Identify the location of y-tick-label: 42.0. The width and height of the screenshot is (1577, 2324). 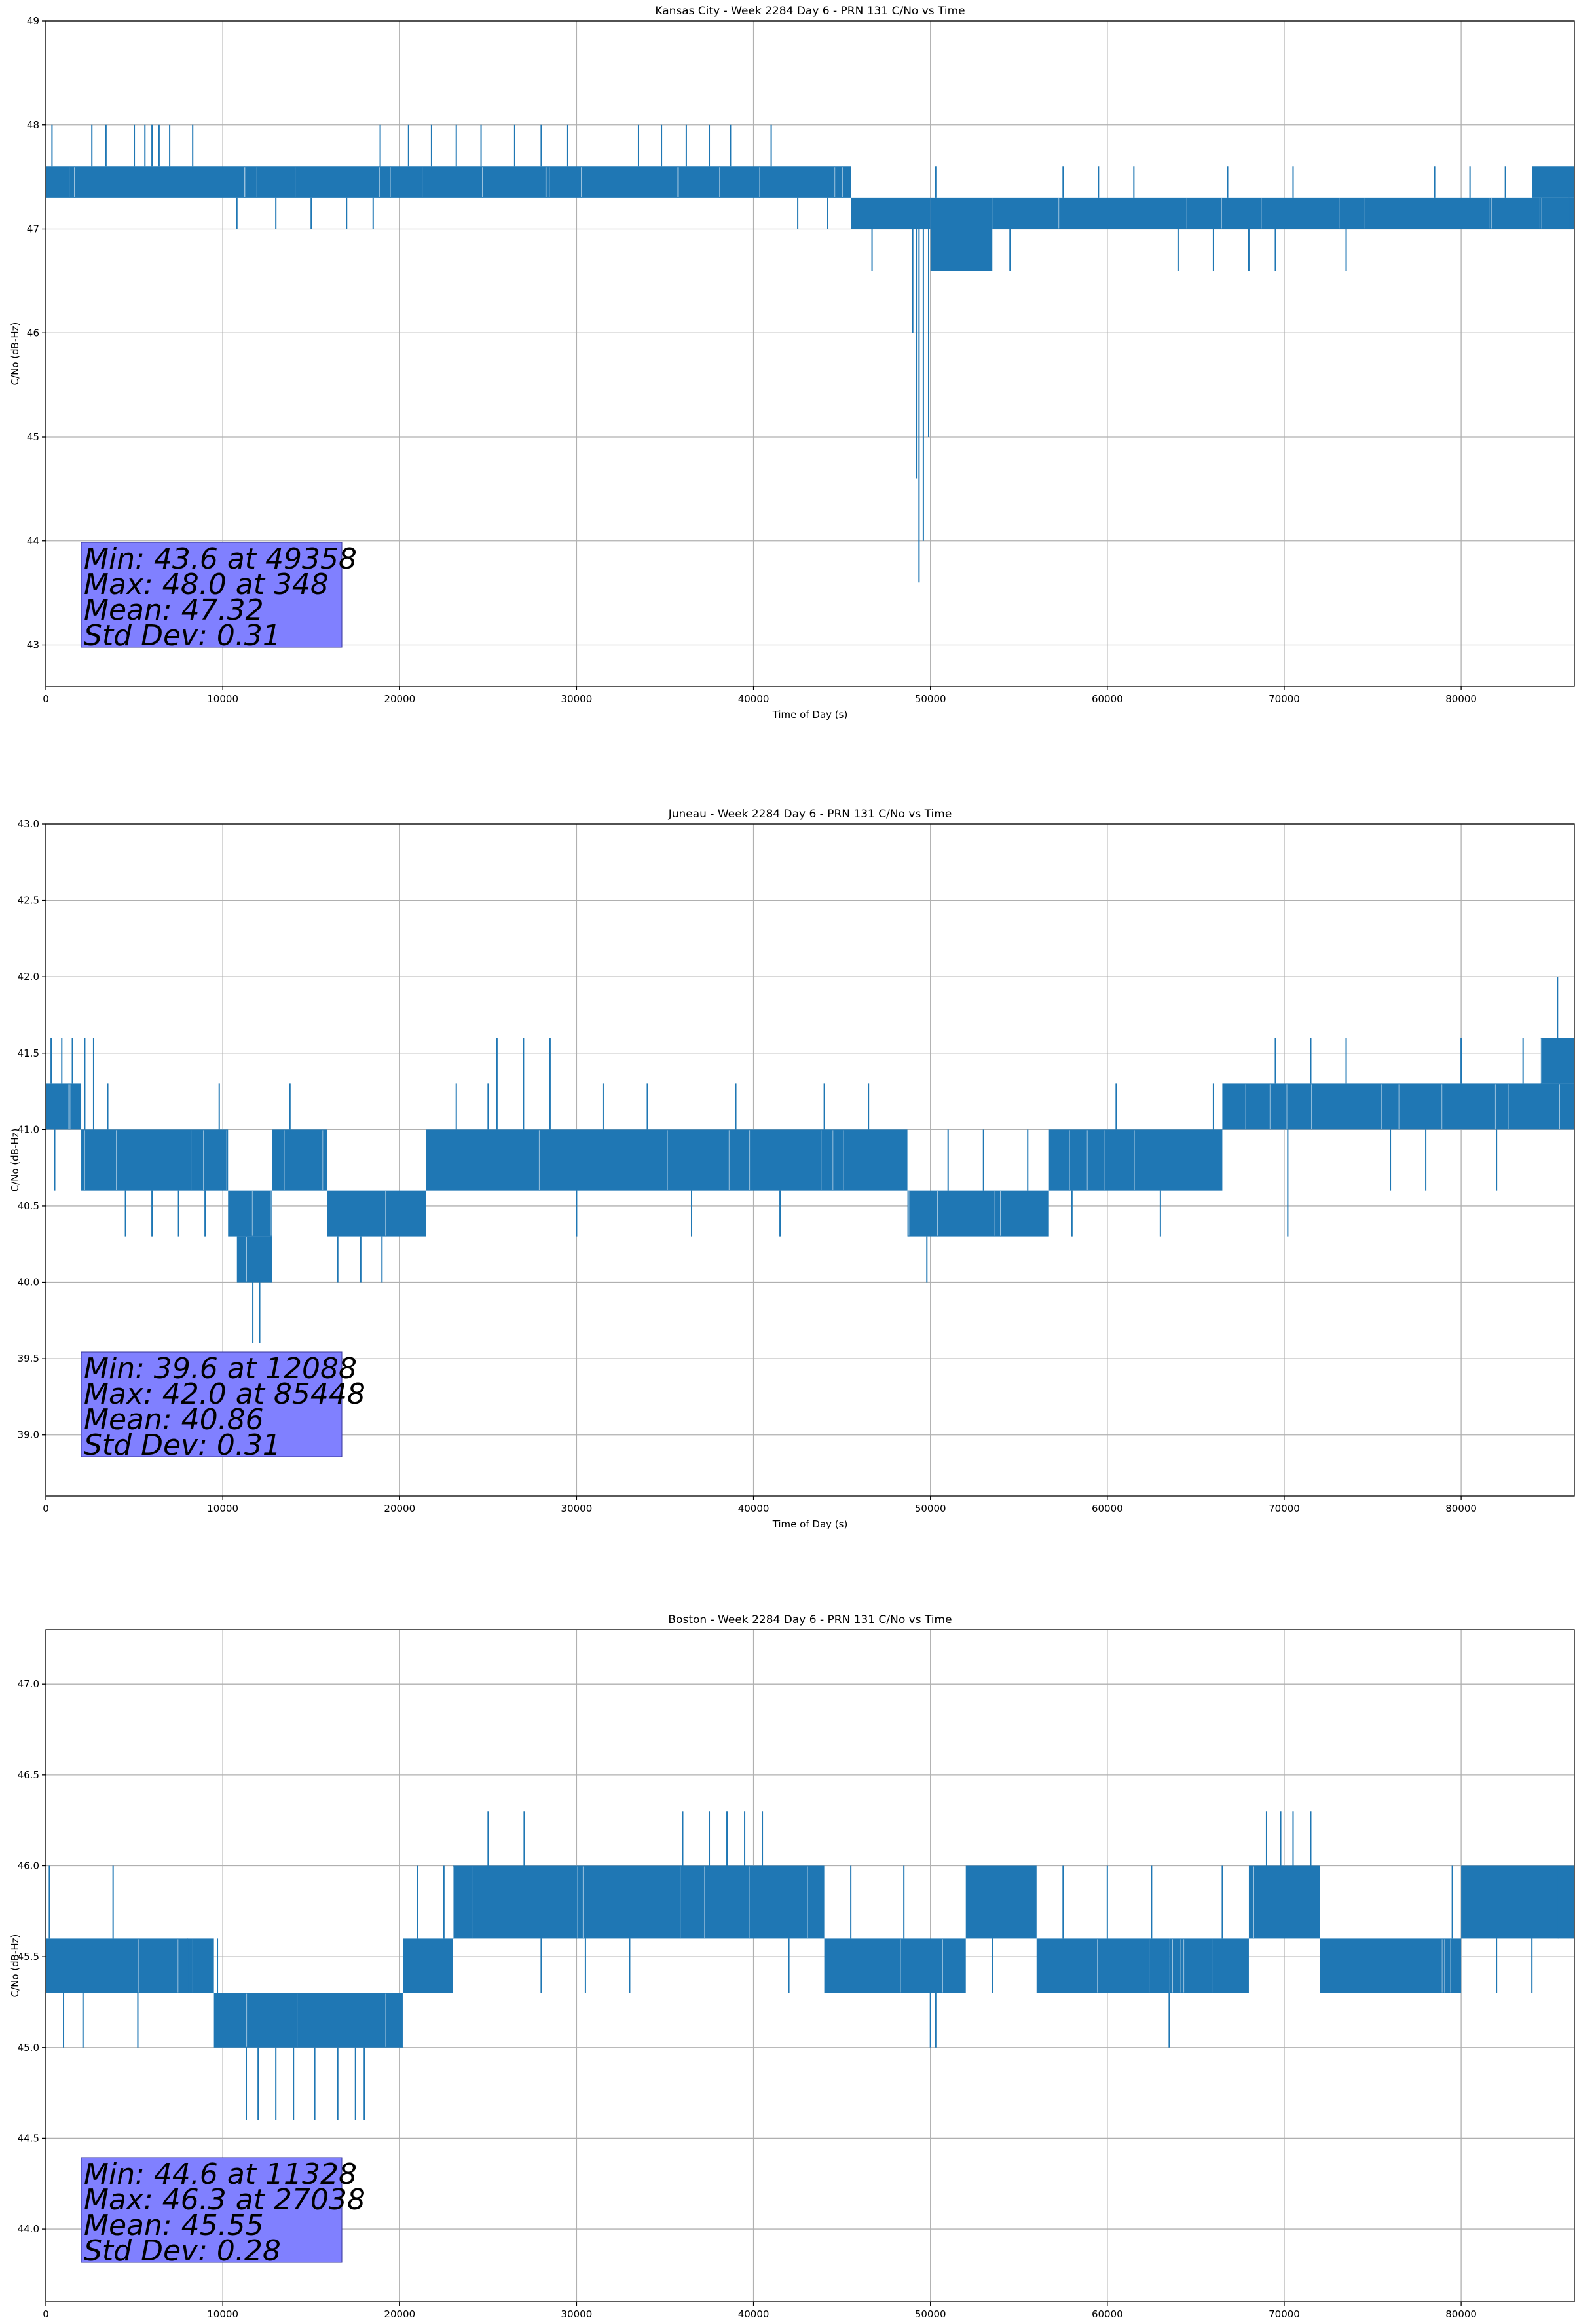
(28, 977).